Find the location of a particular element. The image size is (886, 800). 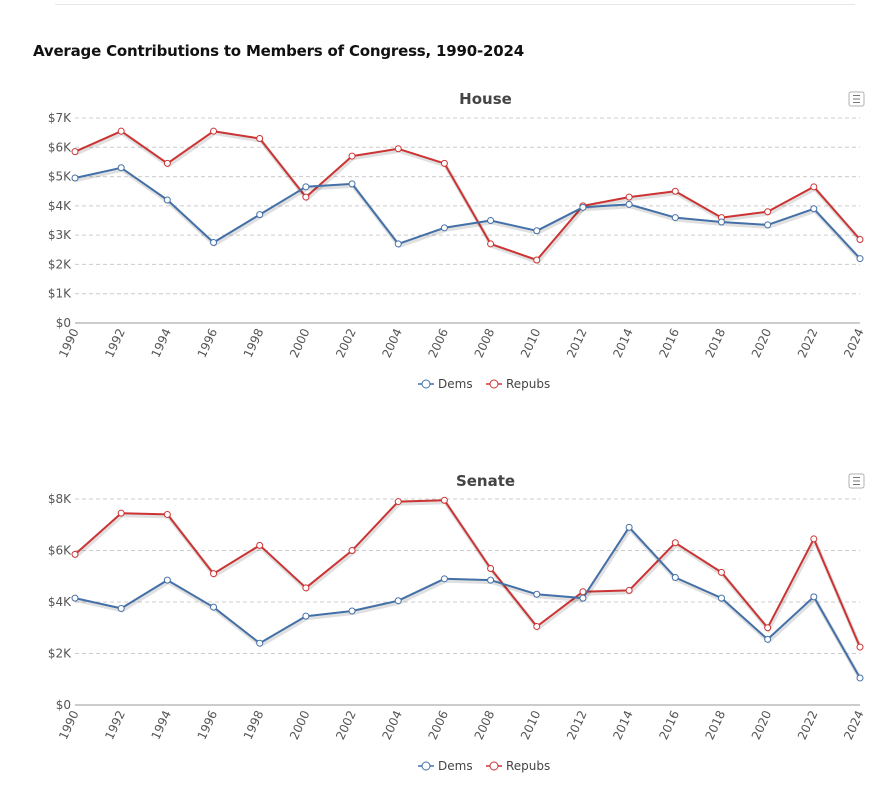

x-tick-label: 2020 is located at coordinates (762, 725).